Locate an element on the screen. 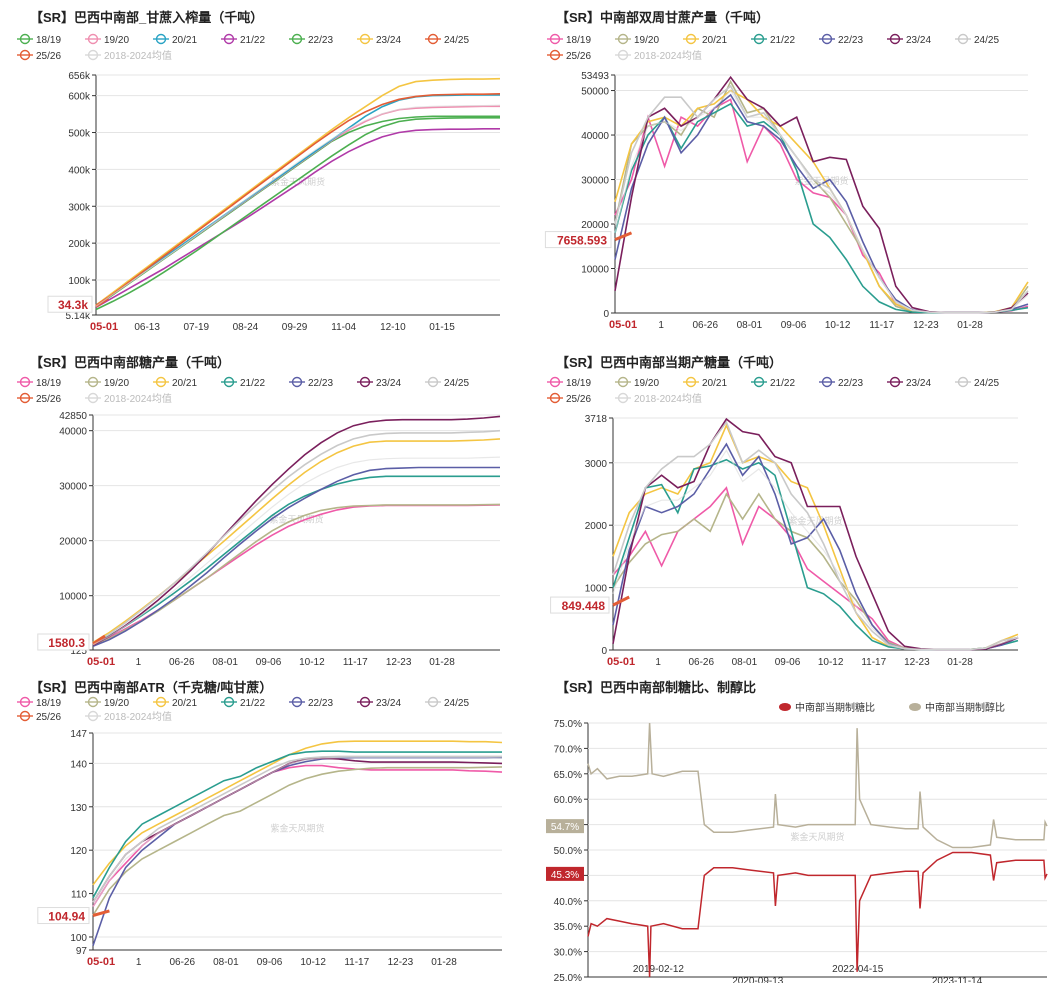  y-tick-label: 147 is located at coordinates (78, 734).